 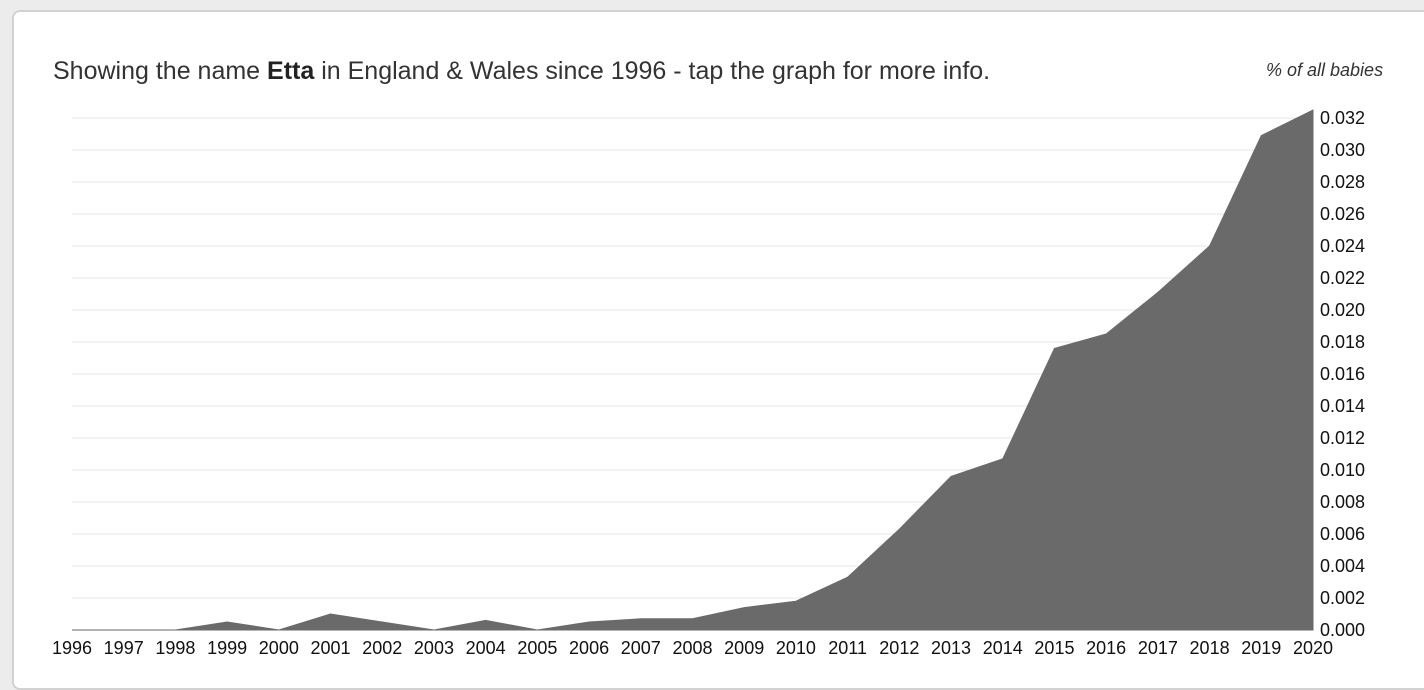 I want to click on y-tick-label: 0.022, so click(x=1342, y=278).